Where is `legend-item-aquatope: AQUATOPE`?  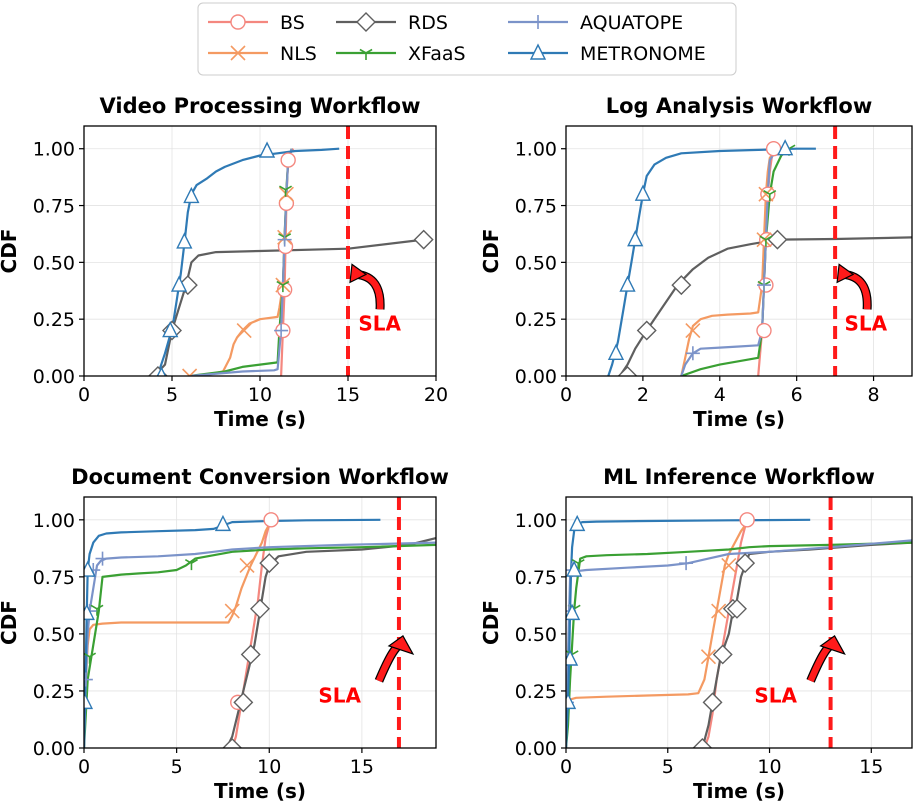
legend-item-aquatope: AQUATOPE is located at coordinates (595, 23).